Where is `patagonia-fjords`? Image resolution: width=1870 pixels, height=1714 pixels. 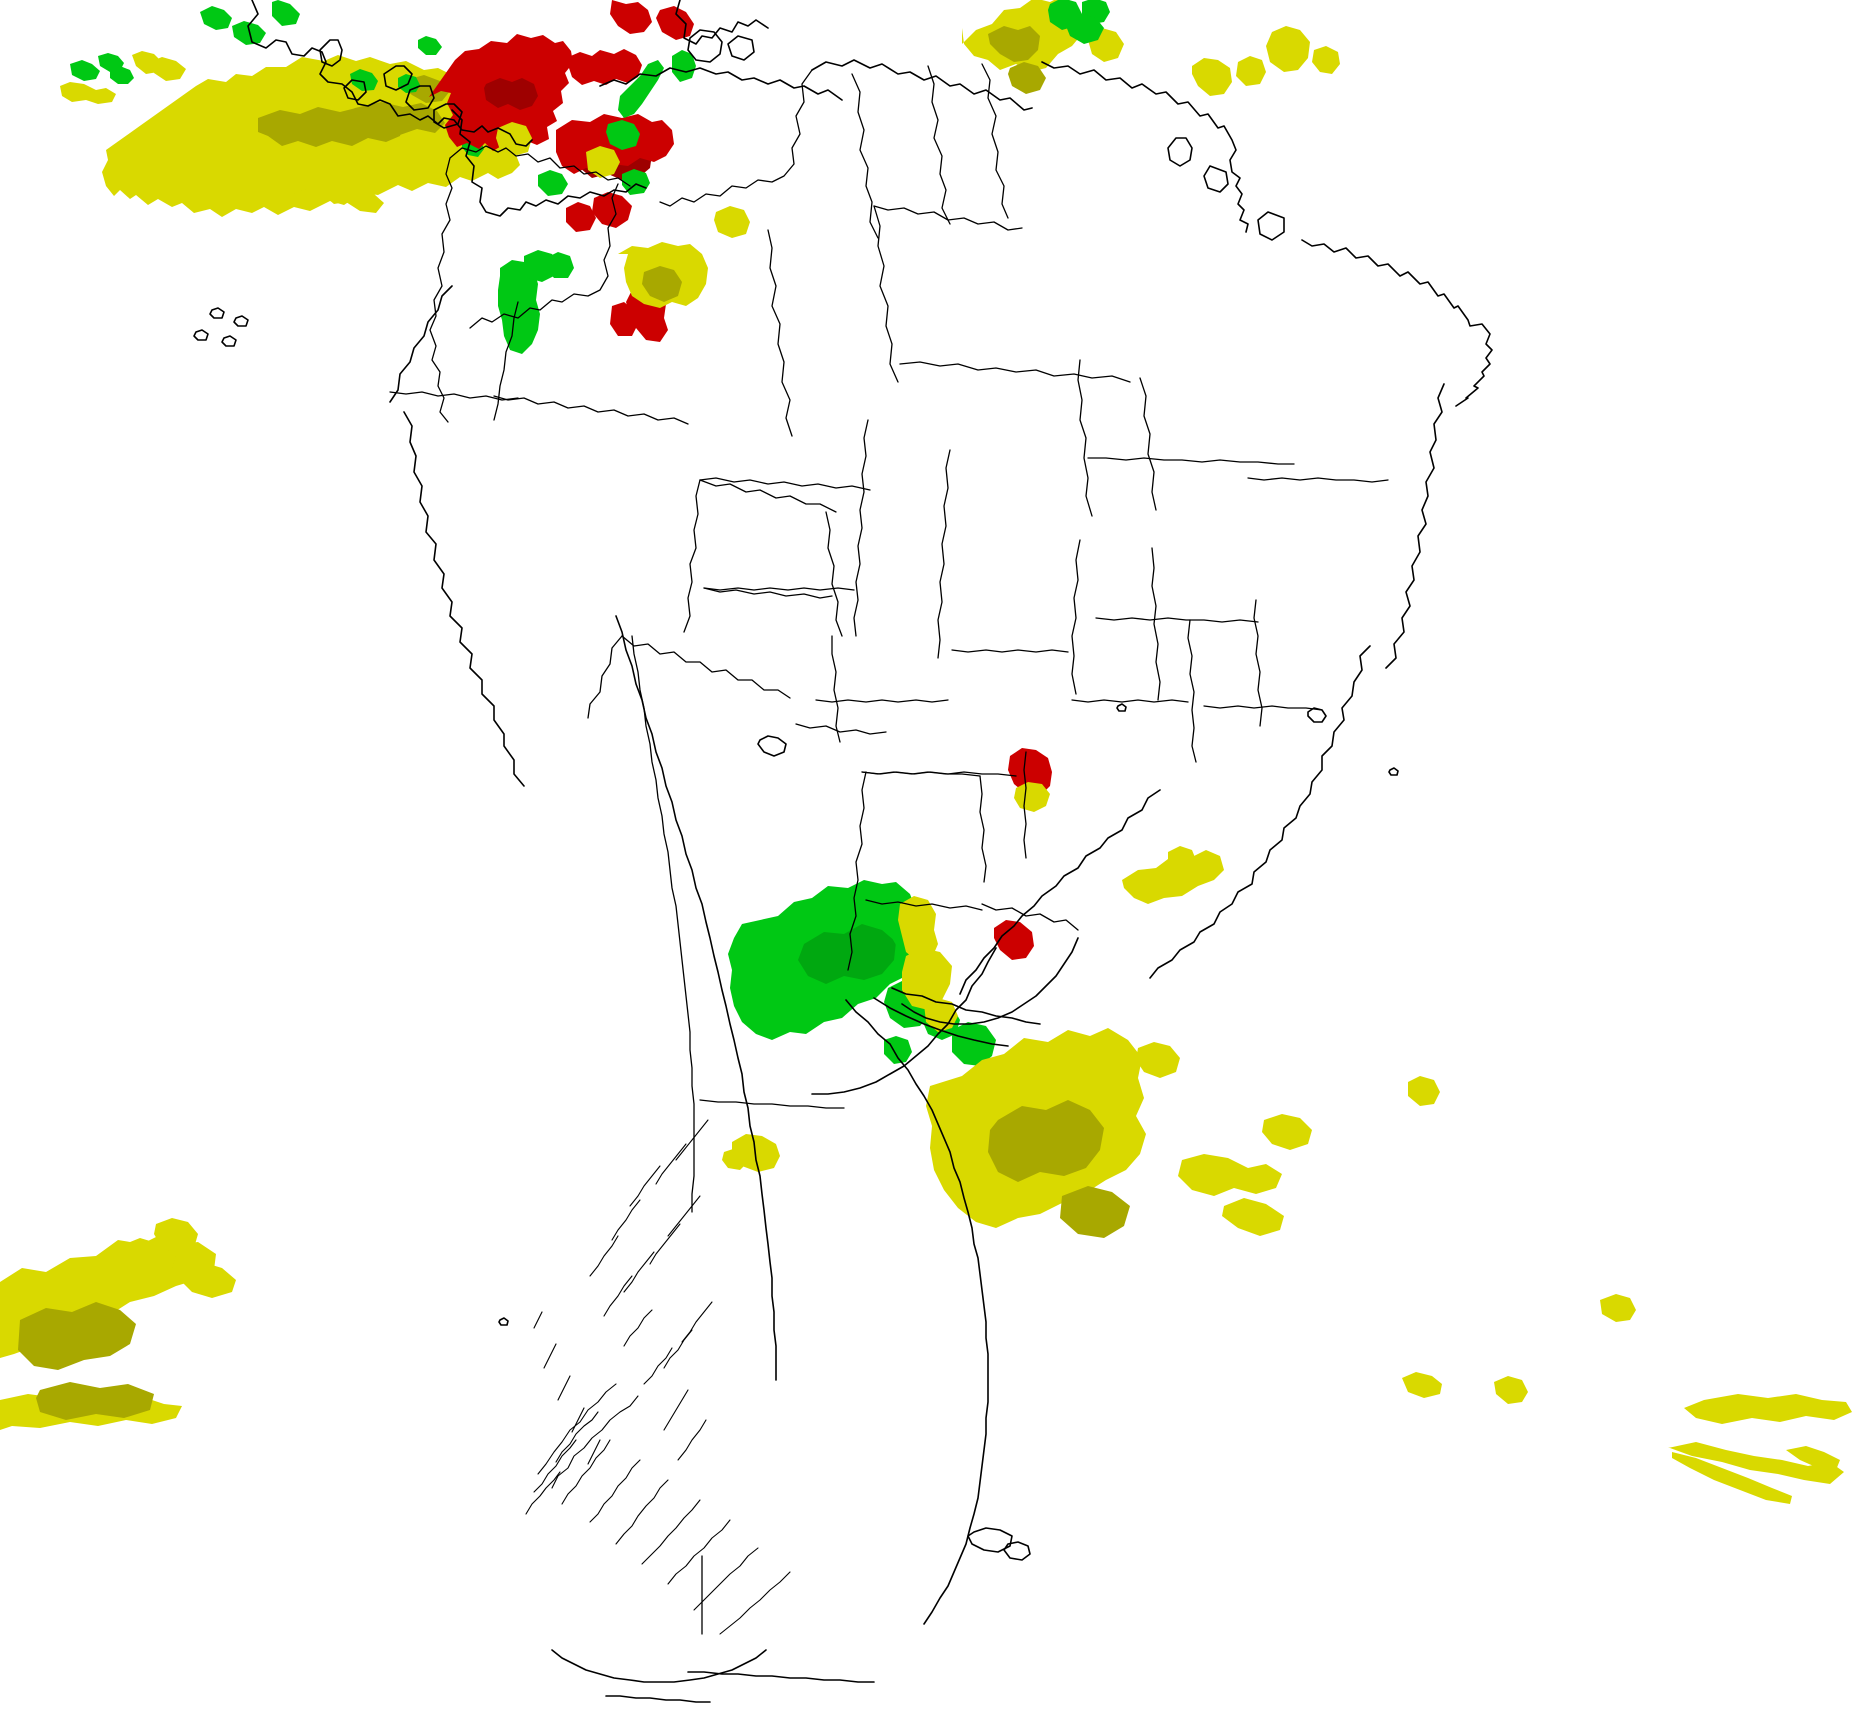
patagonia-fjords is located at coordinates (658, 1377).